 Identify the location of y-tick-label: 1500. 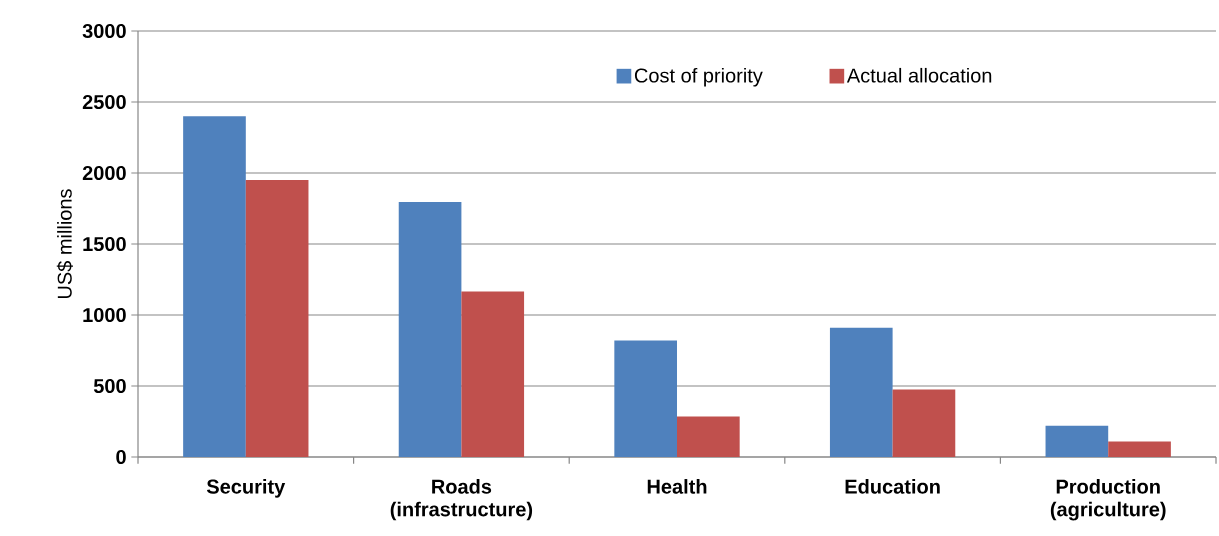
(104, 244).